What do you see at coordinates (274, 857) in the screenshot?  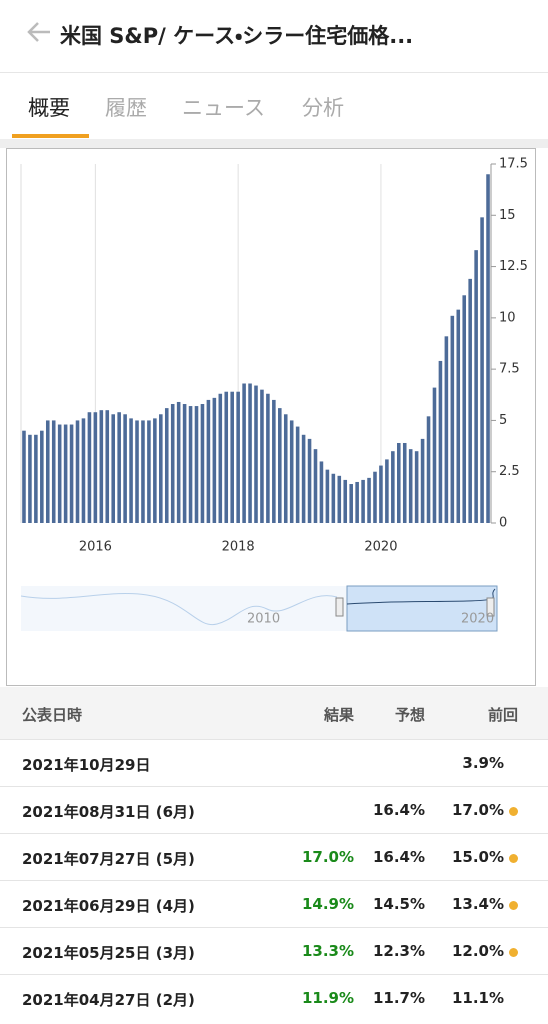 I see `table-row: 2021年07月27日 (5月) 17.0% 16.4% 15.0%` at bounding box center [274, 857].